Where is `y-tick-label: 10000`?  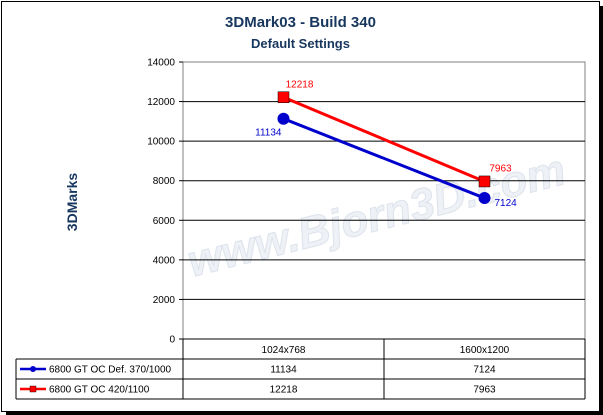 y-tick-label: 10000 is located at coordinates (161, 142).